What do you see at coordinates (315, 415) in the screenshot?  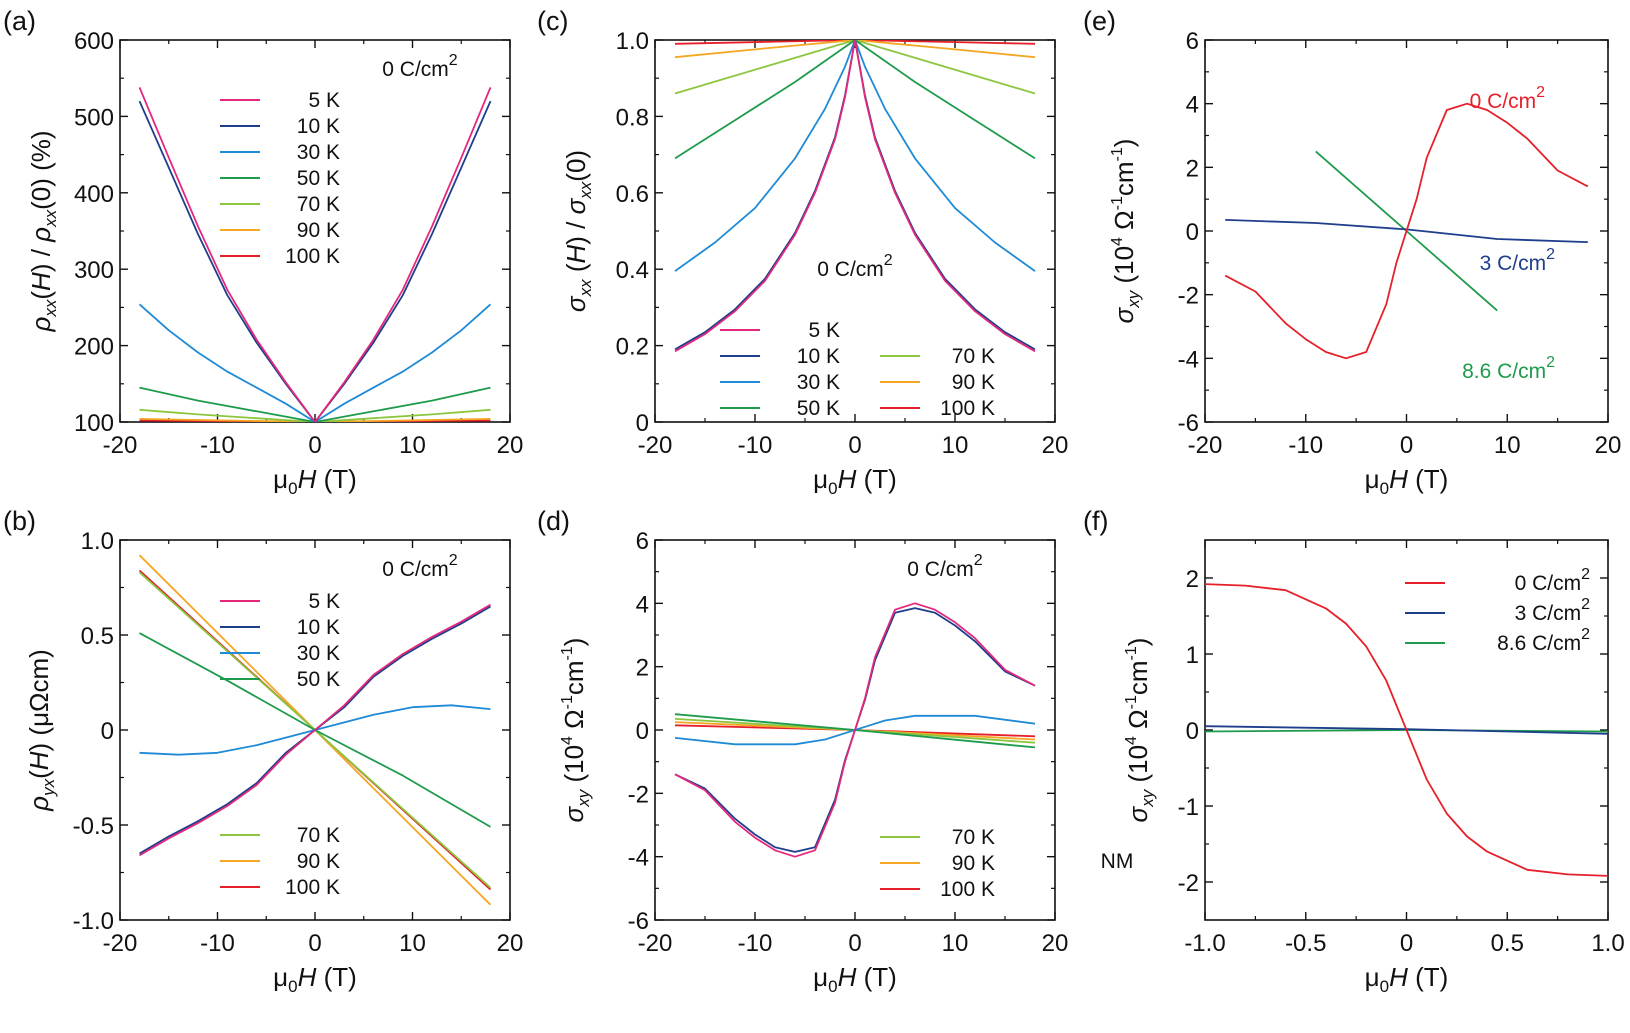 I see `series-line-70K` at bounding box center [315, 415].